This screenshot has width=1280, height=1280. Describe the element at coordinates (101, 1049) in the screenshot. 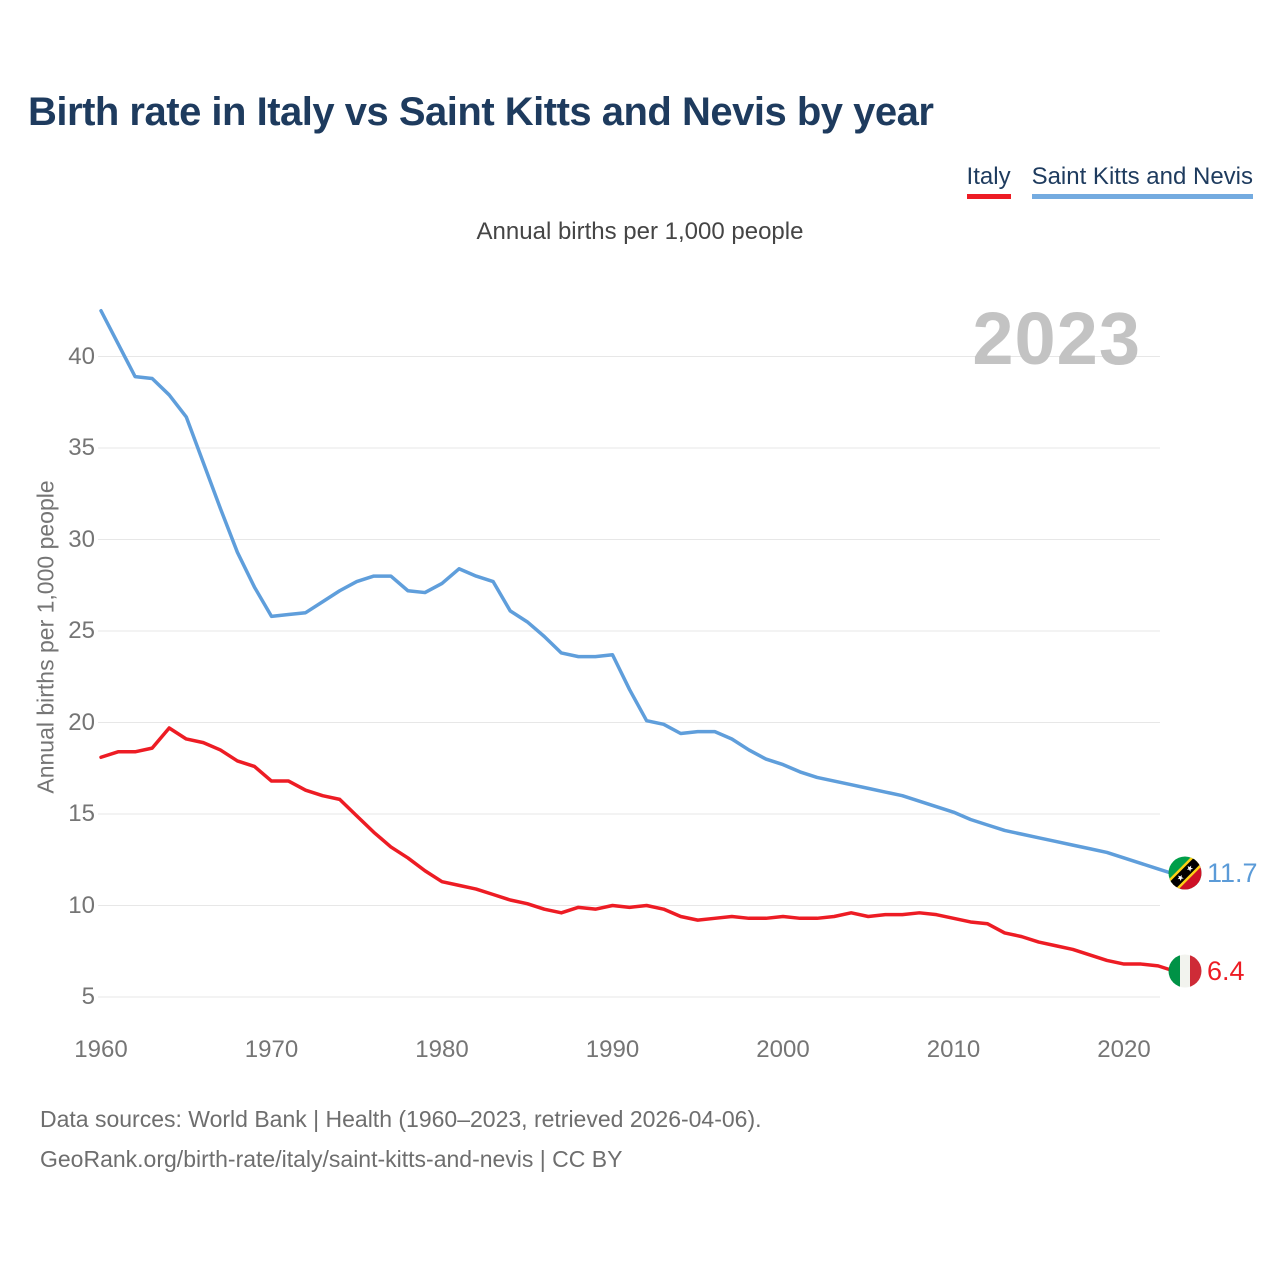

I see `x-tick-label: 1960` at that location.